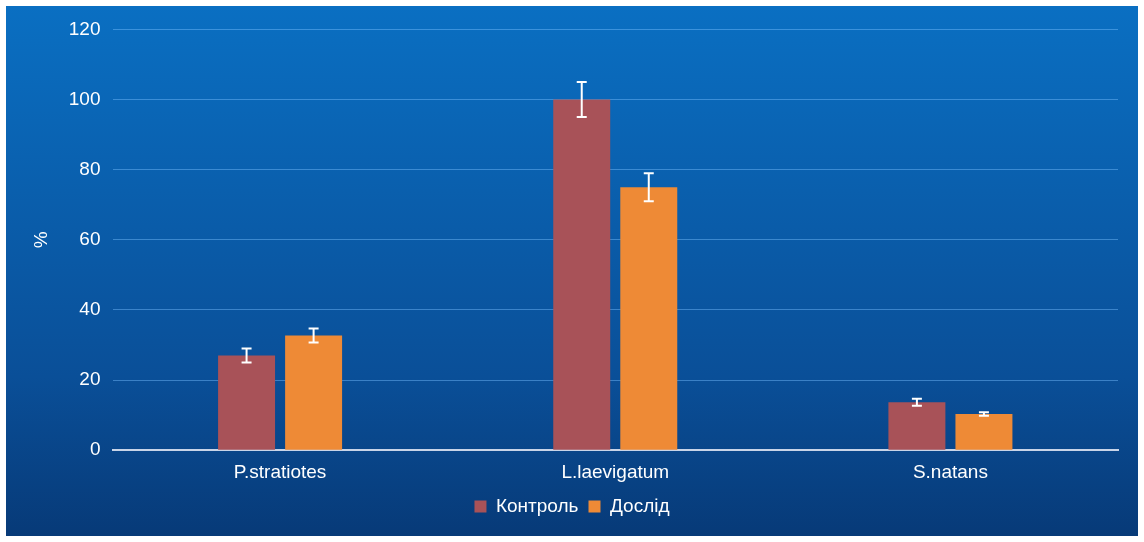  Describe the element at coordinates (950, 471) in the screenshot. I see `x-tick-label: S.natans` at that location.